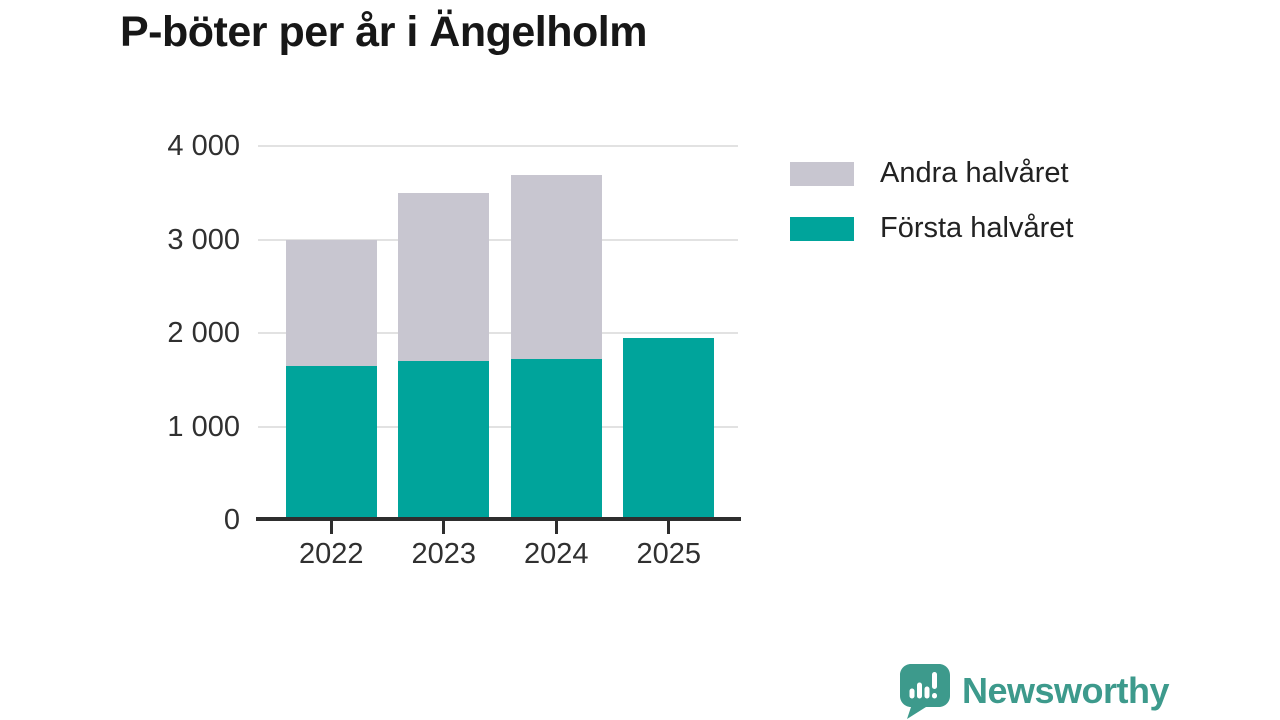  I want to click on y-axis-tick-label: 3 000, so click(203, 239).